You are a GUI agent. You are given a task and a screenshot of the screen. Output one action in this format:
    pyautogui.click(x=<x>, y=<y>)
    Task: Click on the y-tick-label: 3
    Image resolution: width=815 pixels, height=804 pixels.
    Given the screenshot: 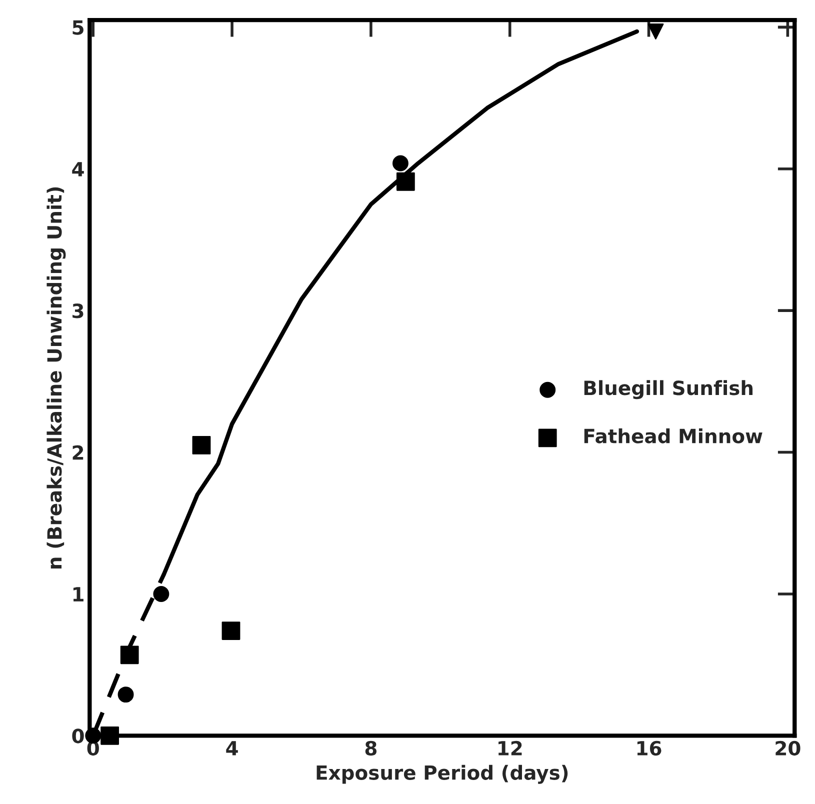 What is the action you would take?
    pyautogui.click(x=78, y=311)
    